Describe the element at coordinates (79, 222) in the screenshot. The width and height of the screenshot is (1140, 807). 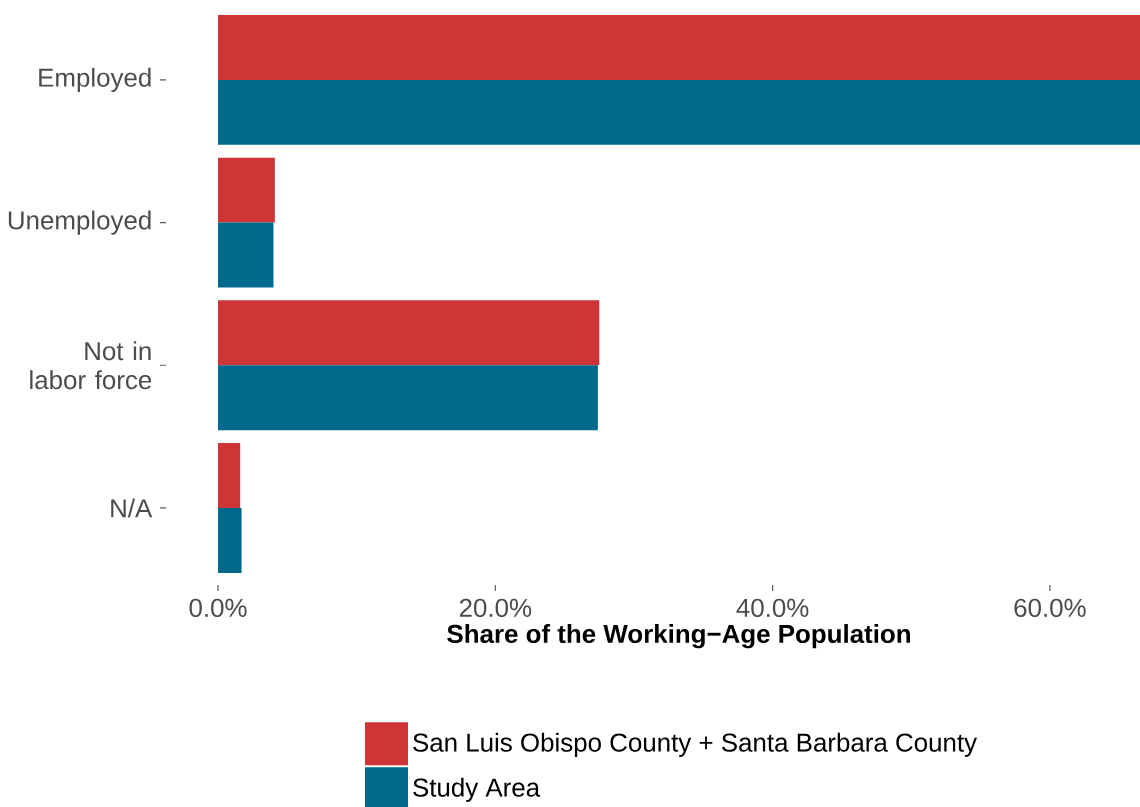
I see `y-tick-label: Unemployed` at that location.